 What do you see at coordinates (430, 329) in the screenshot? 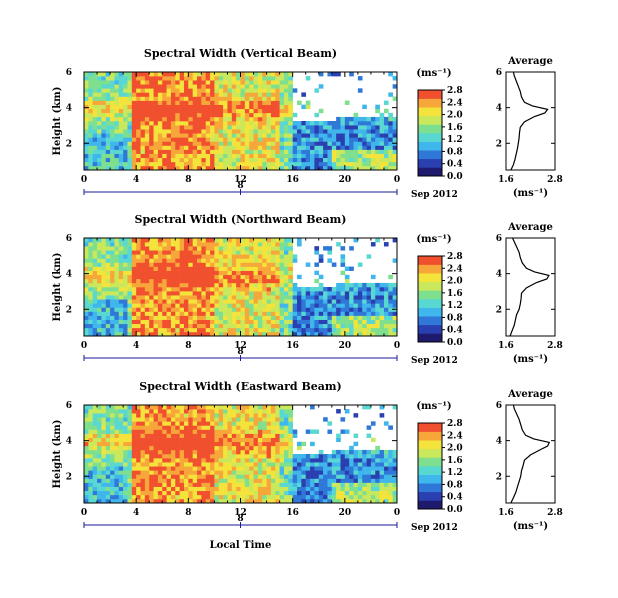
I see `colorbar-swatch` at bounding box center [430, 329].